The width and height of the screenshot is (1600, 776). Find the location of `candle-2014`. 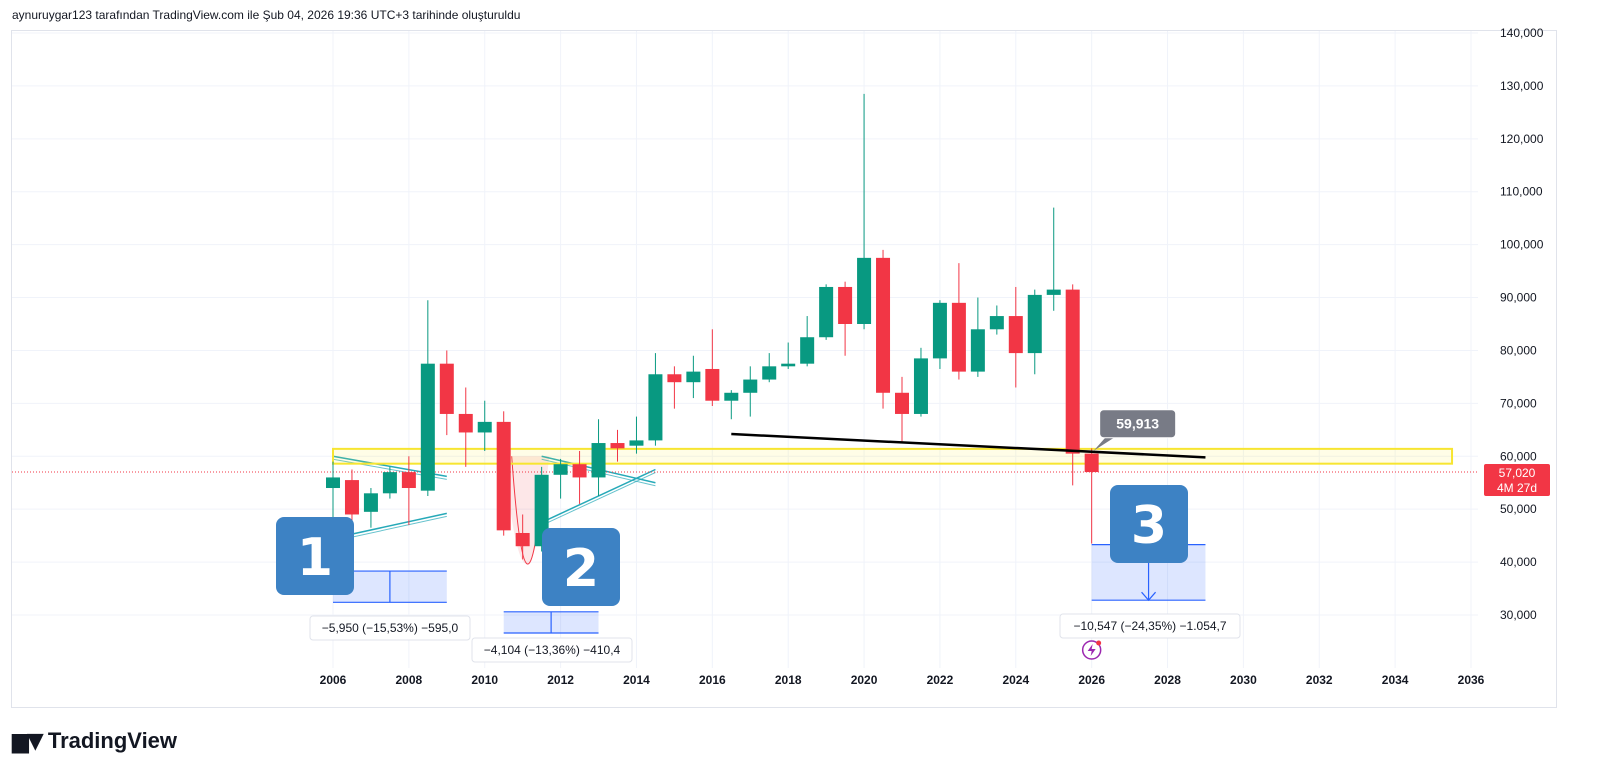

candle-2014 is located at coordinates (636, 435).